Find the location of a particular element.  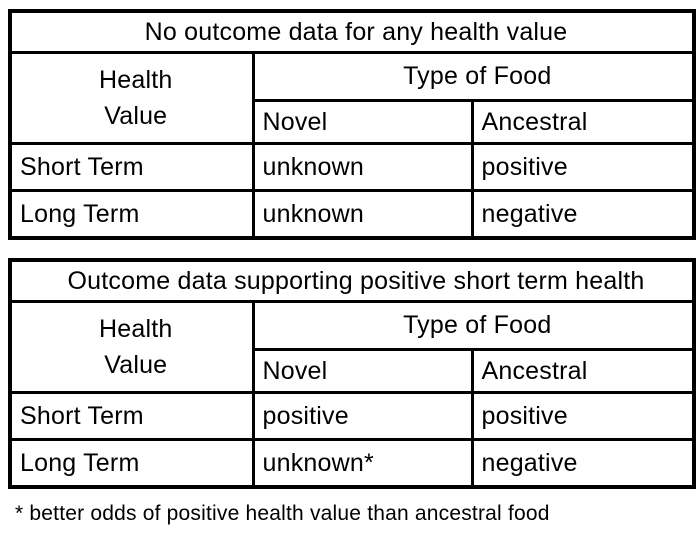

table-row: Short Term unknown positive is located at coordinates (352, 167).